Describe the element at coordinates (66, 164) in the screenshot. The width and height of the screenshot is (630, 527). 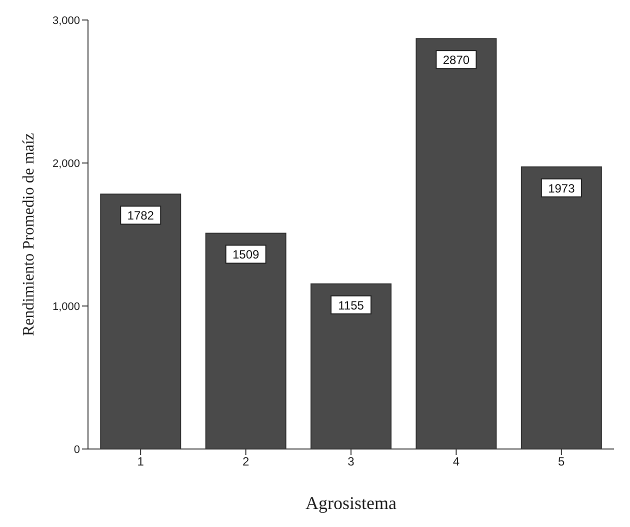
I see `y-tick-label: 2,000` at that location.